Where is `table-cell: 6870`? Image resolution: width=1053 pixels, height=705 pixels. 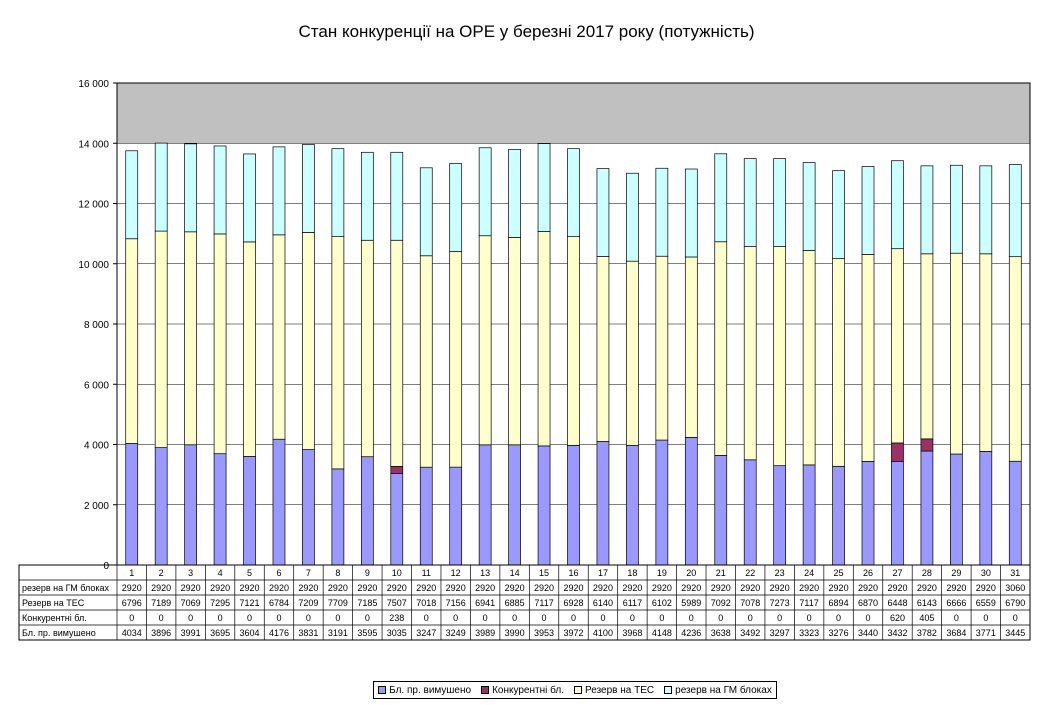 table-cell: 6870 is located at coordinates (868, 603).